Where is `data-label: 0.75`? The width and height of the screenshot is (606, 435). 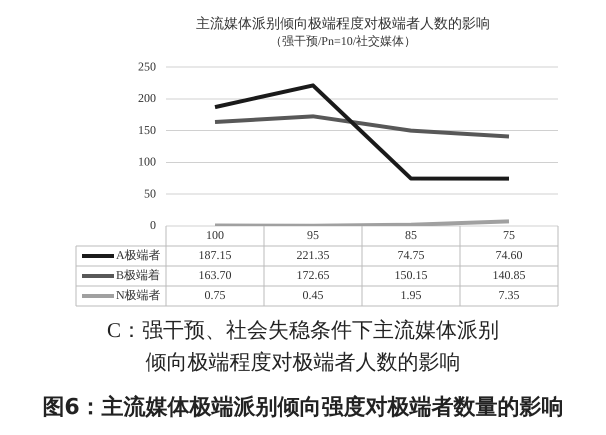
data-label: 0.75 is located at coordinates (215, 295).